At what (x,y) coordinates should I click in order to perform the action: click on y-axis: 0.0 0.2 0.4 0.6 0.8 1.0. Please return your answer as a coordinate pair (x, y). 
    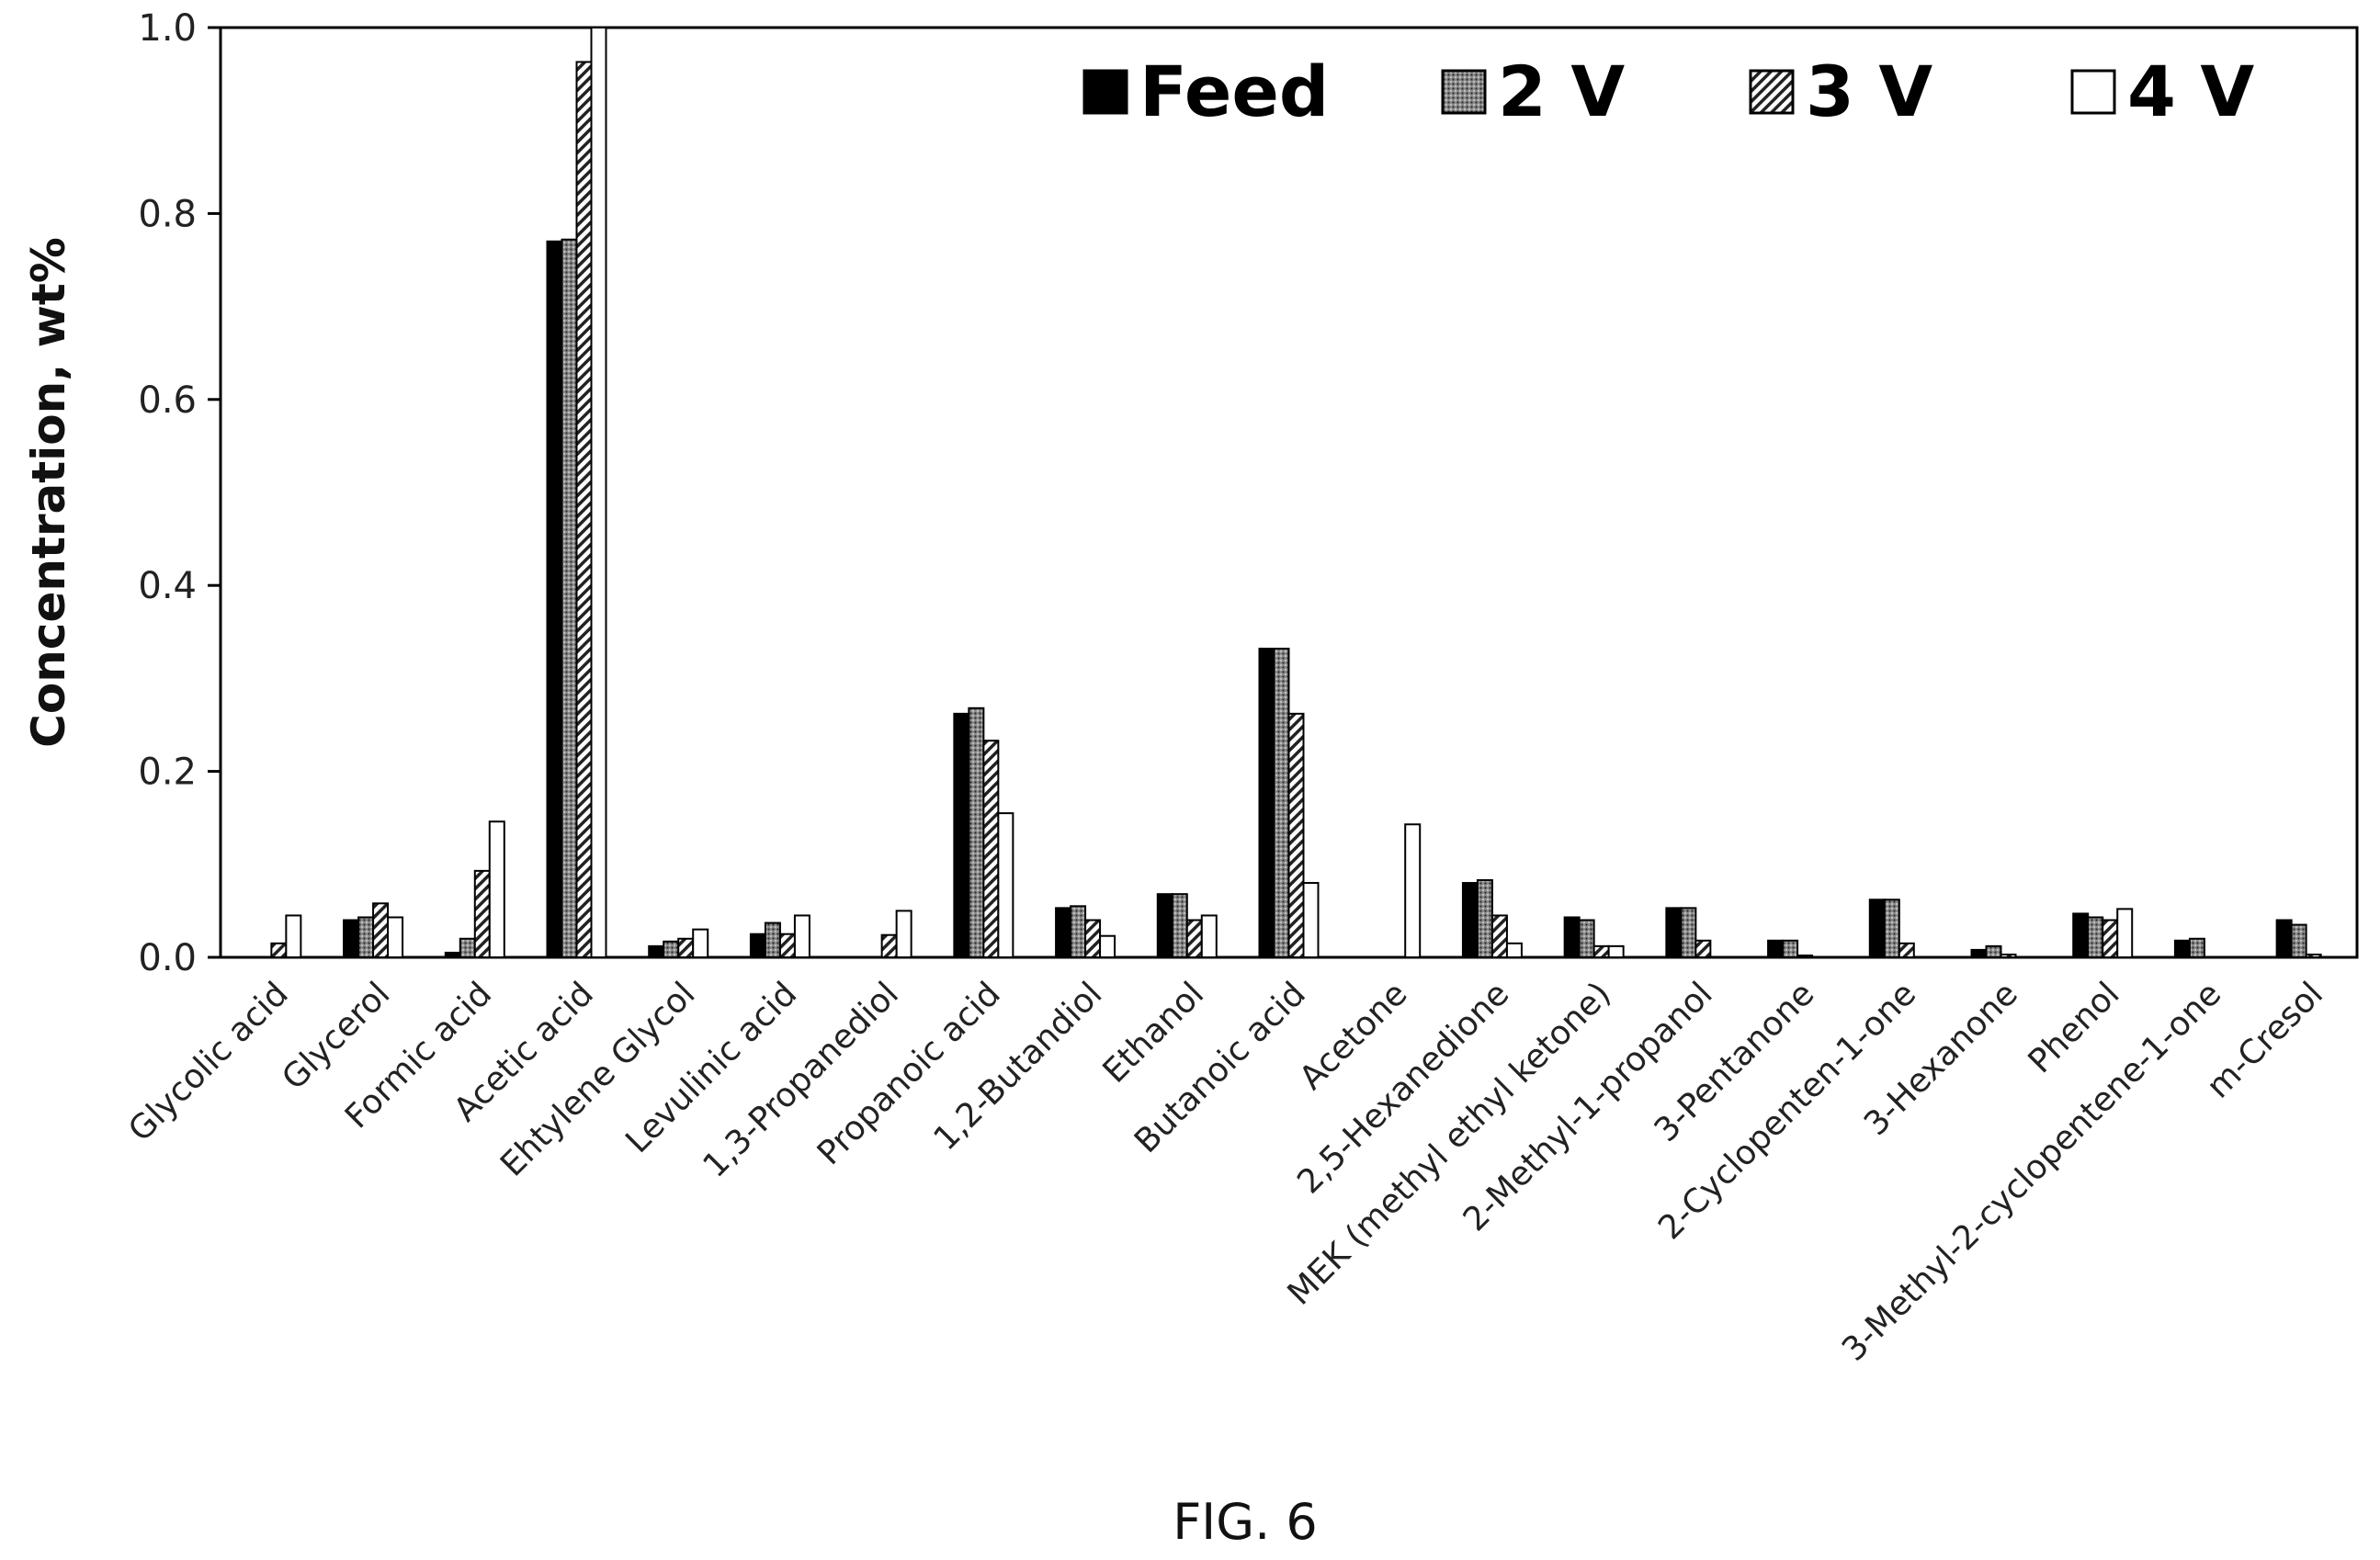
    Looking at the image, I should click on (179, 493).